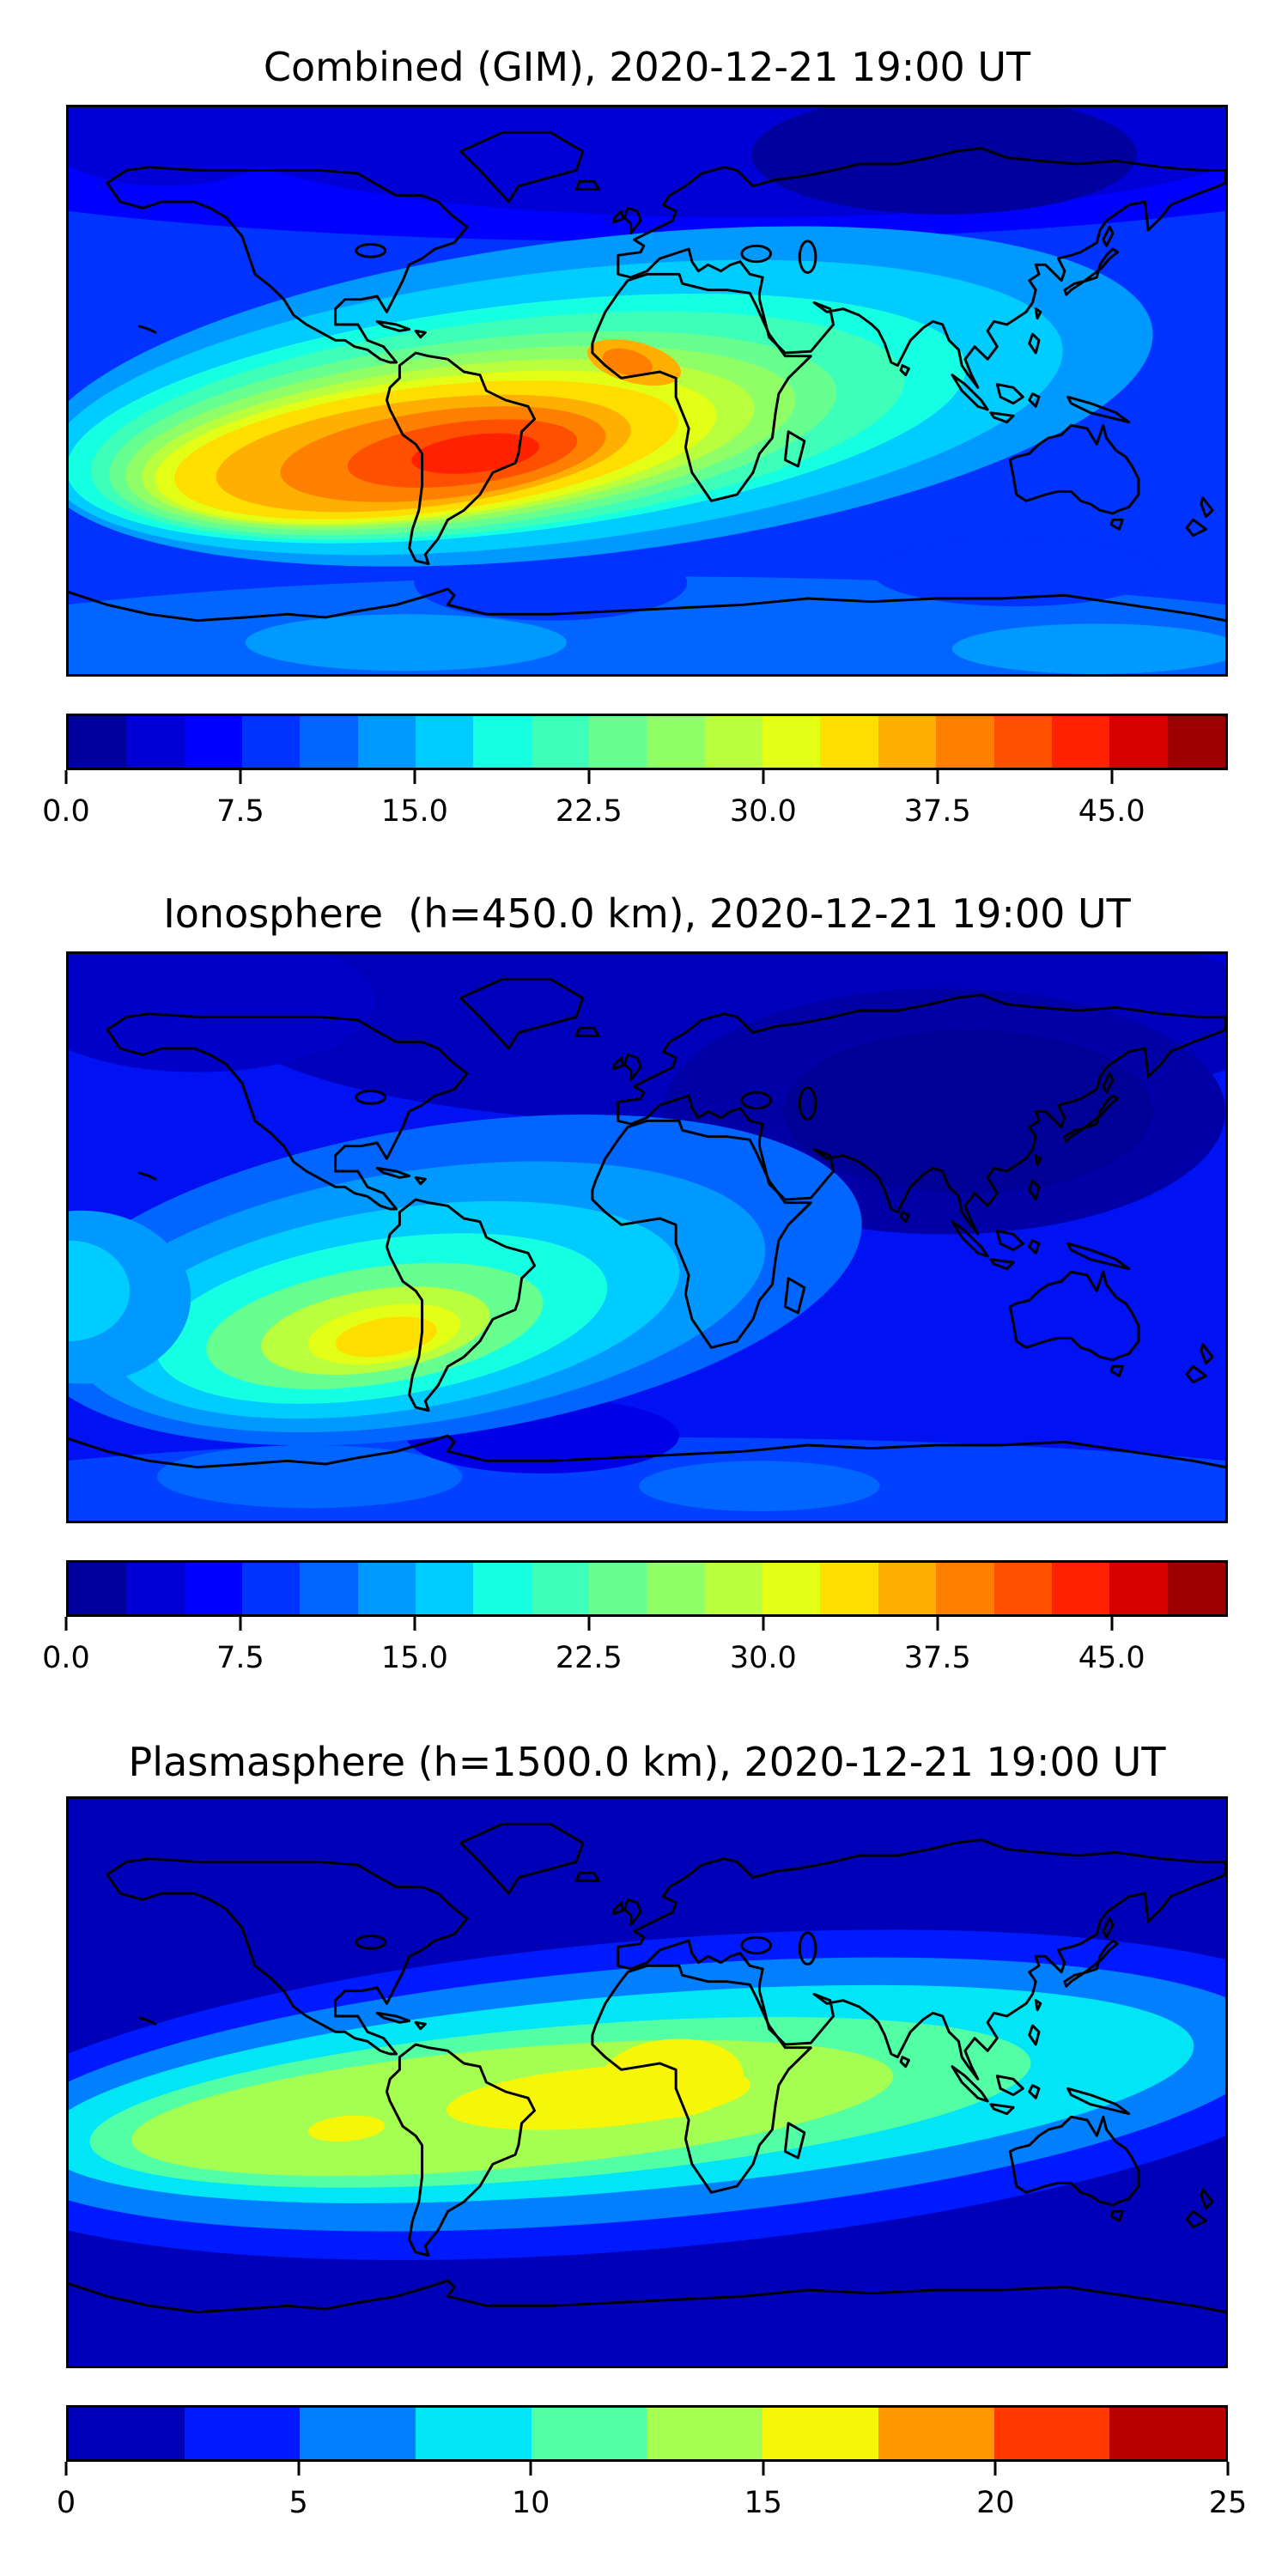 This screenshot has height=2576, width=1288. I want to click on panel-2-colorbar, so click(647, 1588).